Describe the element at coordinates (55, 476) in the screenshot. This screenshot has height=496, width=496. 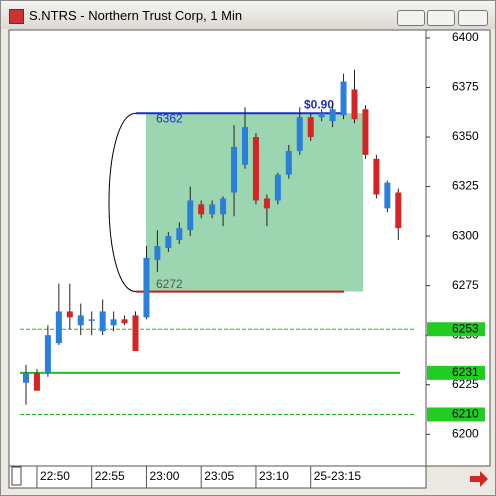
I see `x-tick-label: 22:50` at that location.